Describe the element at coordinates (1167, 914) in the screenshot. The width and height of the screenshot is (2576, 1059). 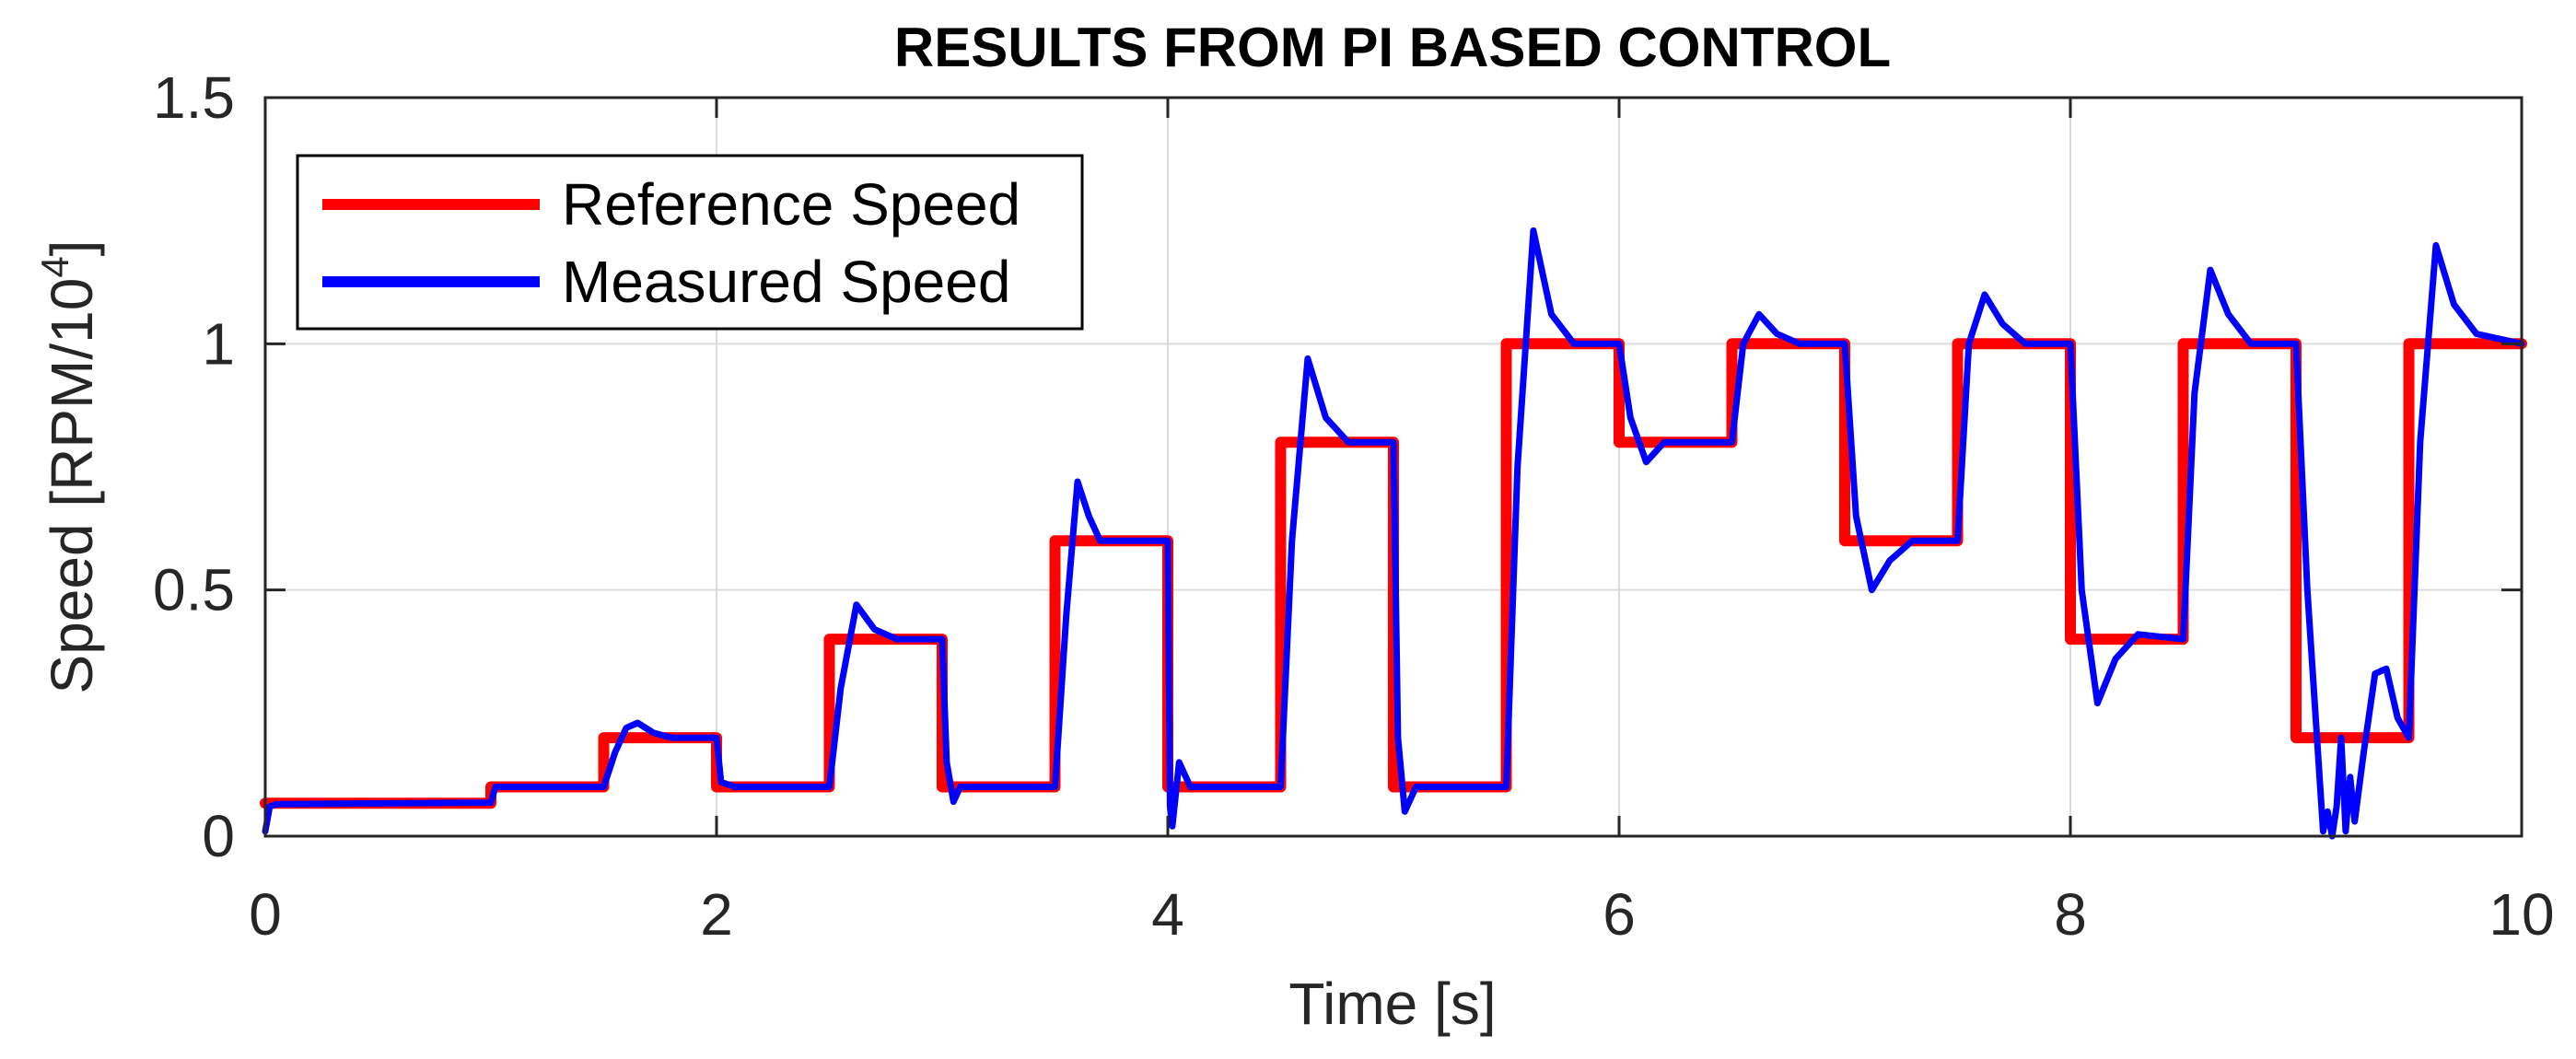
I see `x-tick-label: 4` at that location.